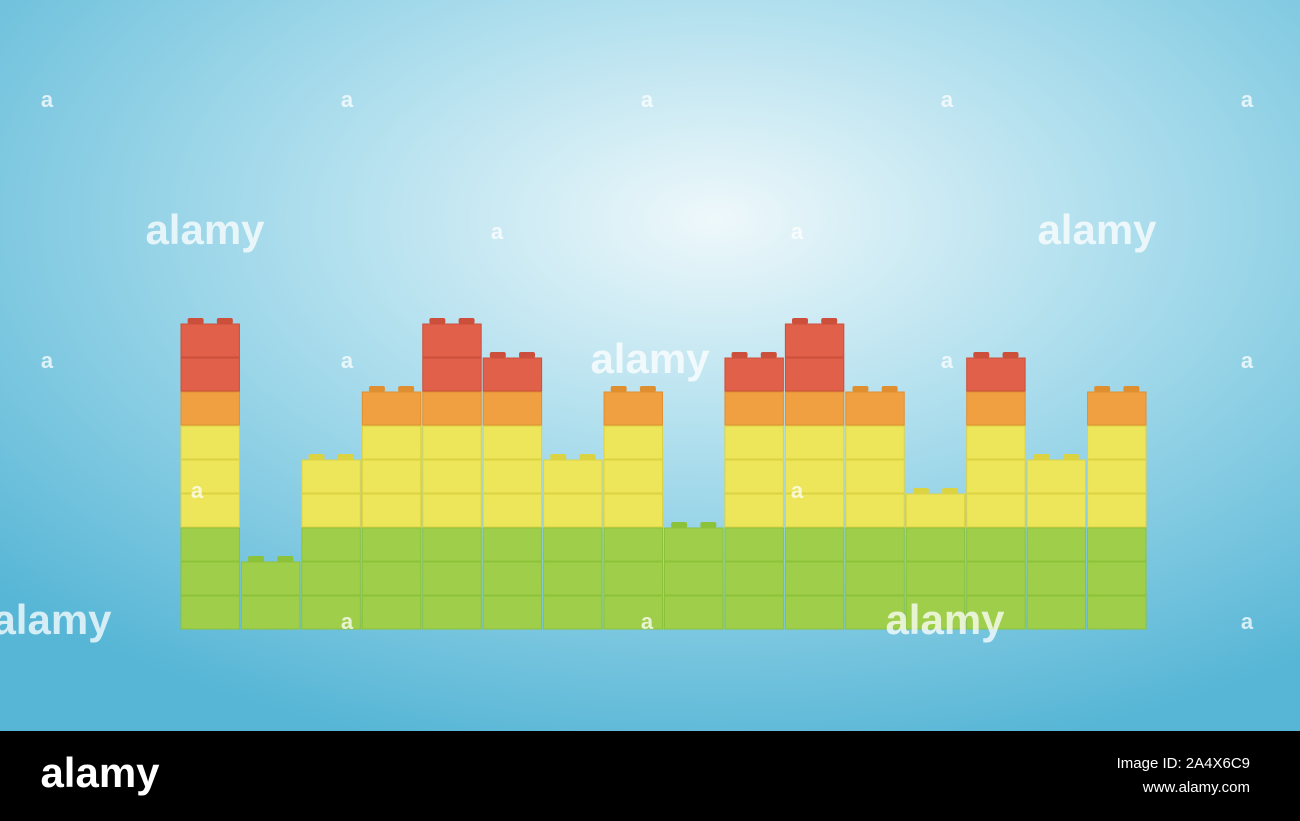  I want to click on footer-logo: alamy, so click(100, 772).